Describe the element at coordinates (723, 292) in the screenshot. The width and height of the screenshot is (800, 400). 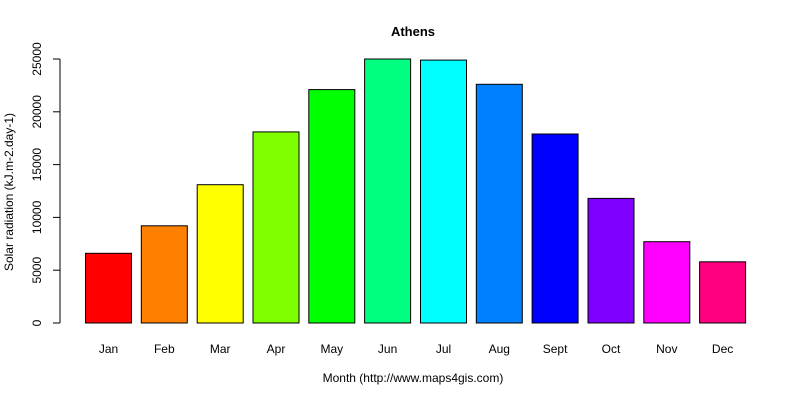
I see `bar-dec` at that location.